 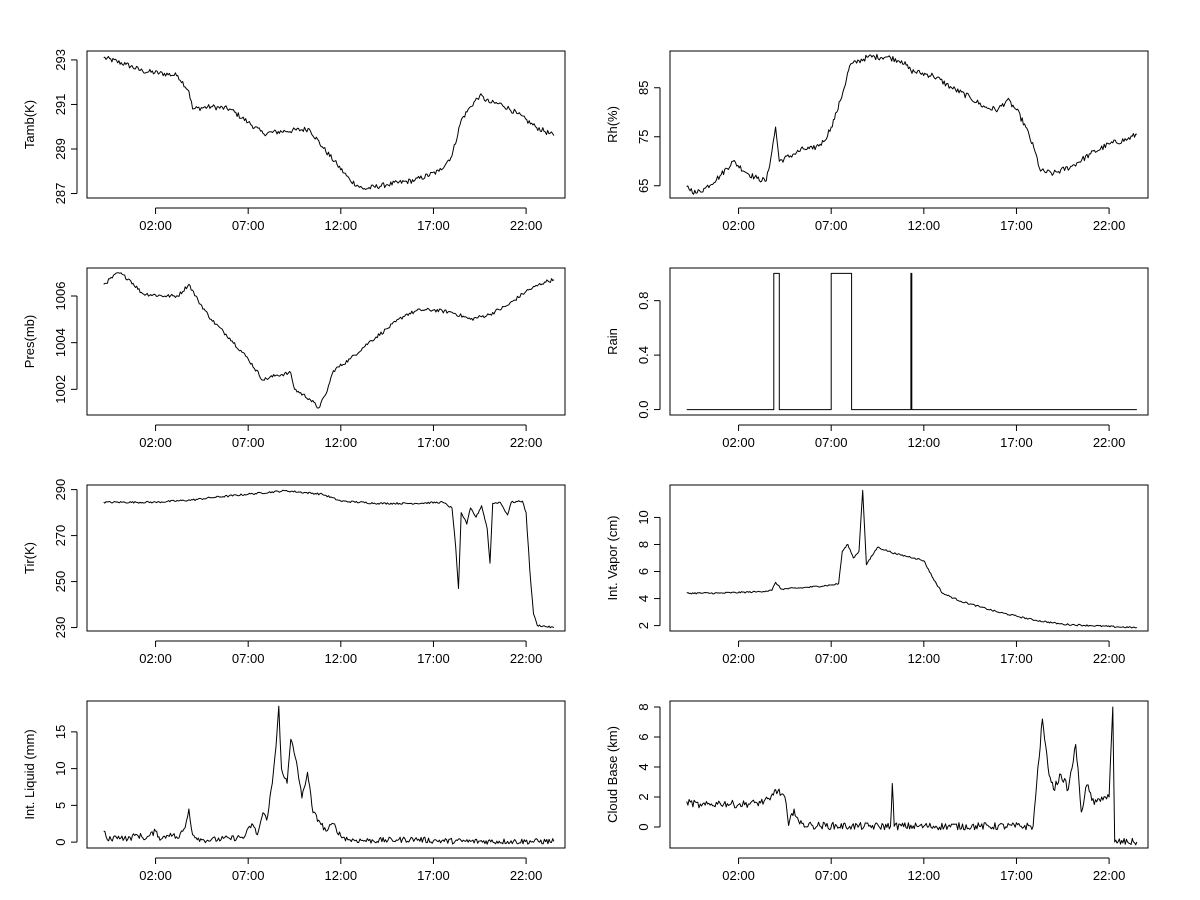 I want to click on chart-panel-4: 0.0 0.4 0.8 02:00 07:00 12:00 17:00 22:00 Rain, so click(x=877, y=358).